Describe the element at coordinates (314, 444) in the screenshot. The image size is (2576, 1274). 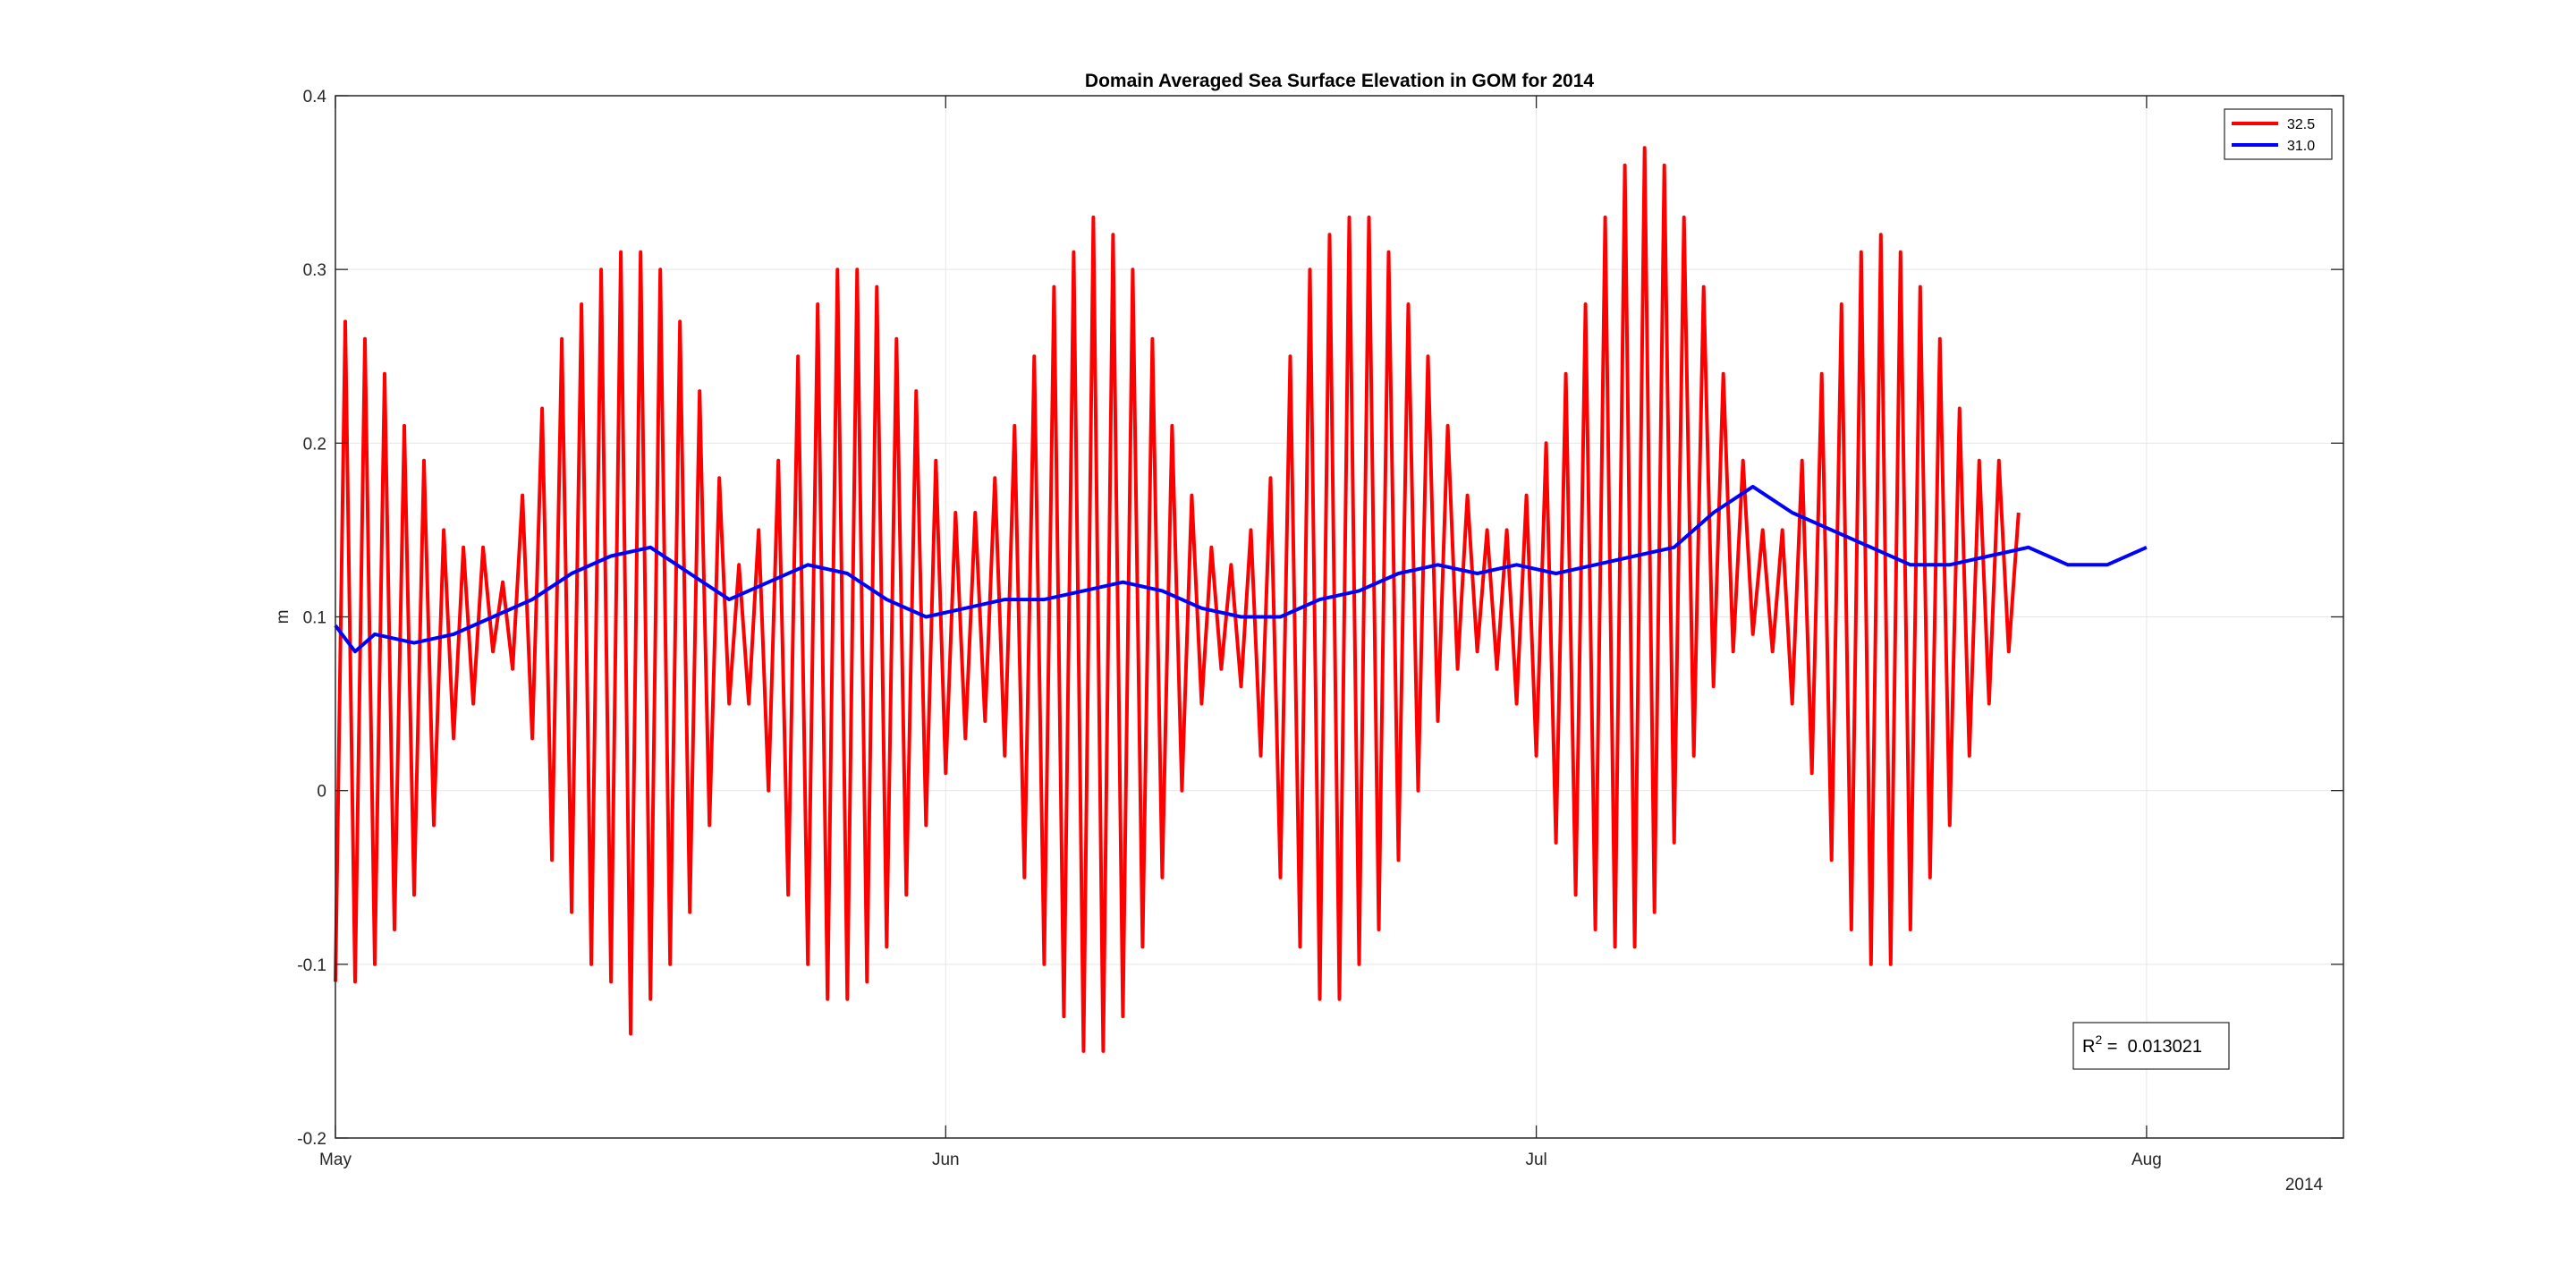
I see `y-tick-label: 0.2` at that location.